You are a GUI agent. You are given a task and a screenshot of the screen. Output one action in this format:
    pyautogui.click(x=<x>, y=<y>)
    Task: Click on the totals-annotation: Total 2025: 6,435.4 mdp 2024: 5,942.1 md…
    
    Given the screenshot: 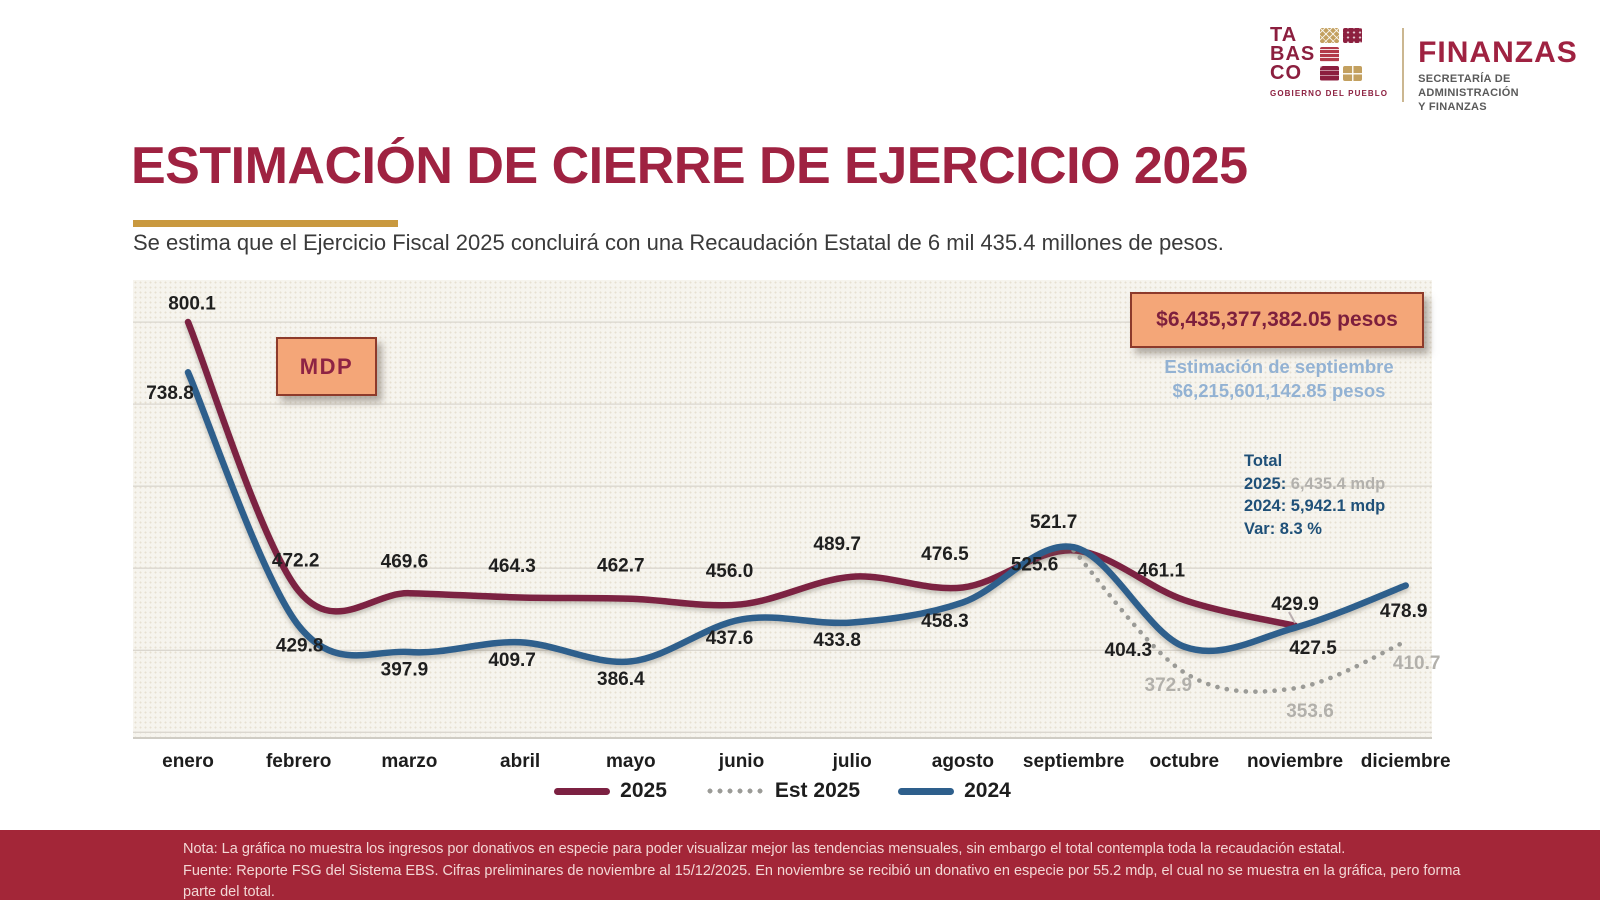 What is the action you would take?
    pyautogui.click(x=1314, y=495)
    